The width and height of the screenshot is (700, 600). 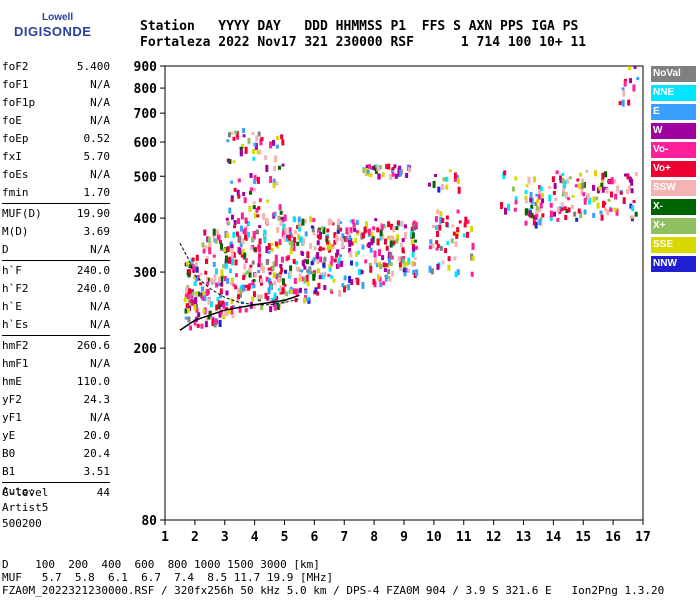 I want to click on param-value: 3.69, so click(x=97, y=231).